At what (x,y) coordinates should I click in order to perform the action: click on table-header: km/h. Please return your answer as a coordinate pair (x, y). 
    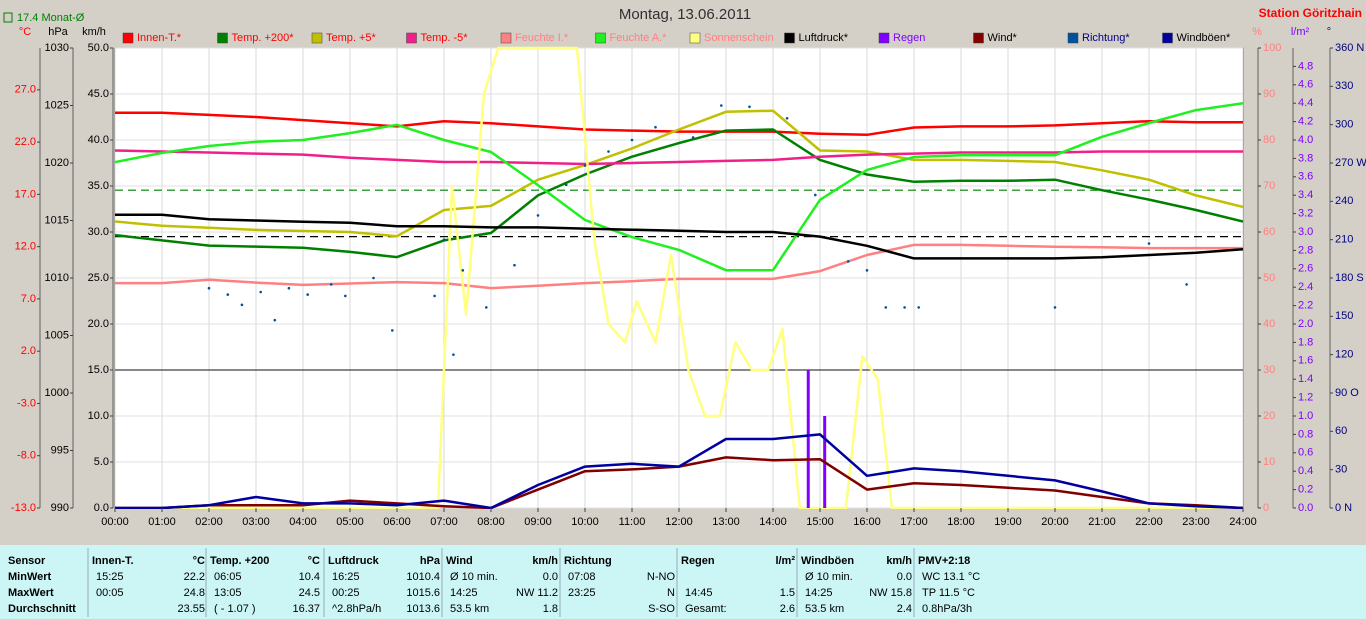
    Looking at the image, I should click on (899, 561).